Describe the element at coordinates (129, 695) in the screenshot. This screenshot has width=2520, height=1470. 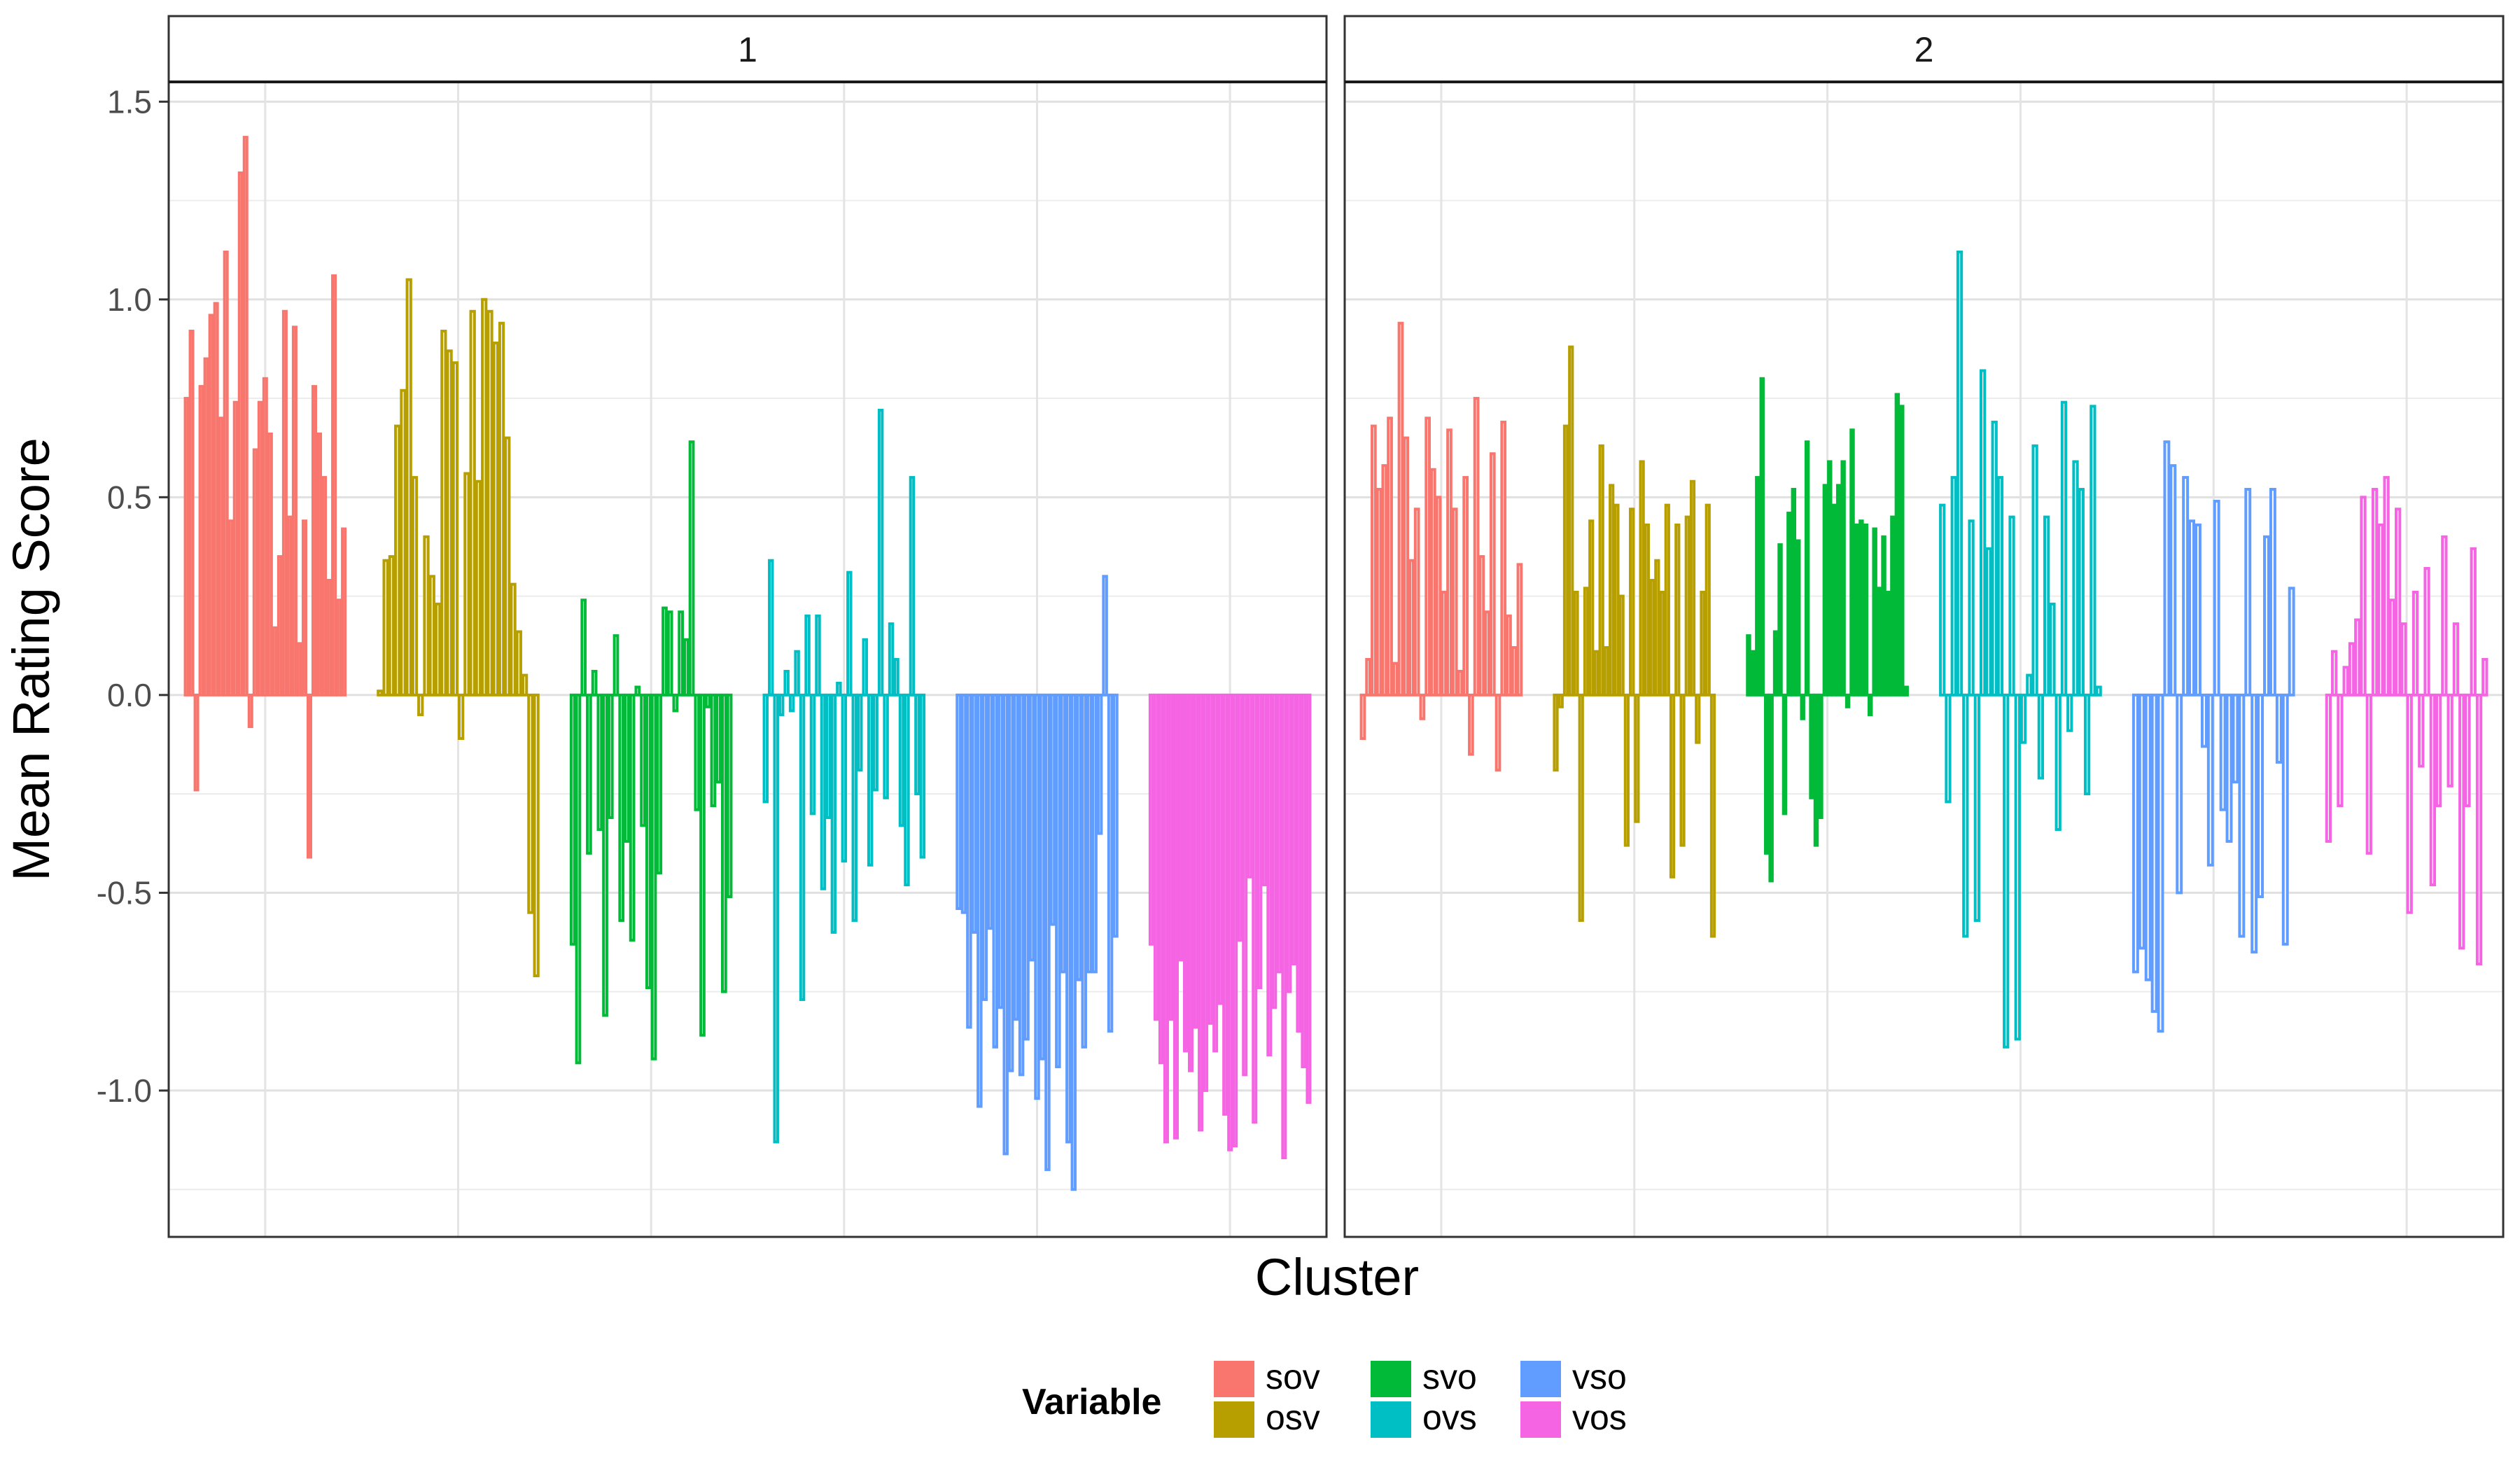
I see `y-tick-label: 0.0` at that location.